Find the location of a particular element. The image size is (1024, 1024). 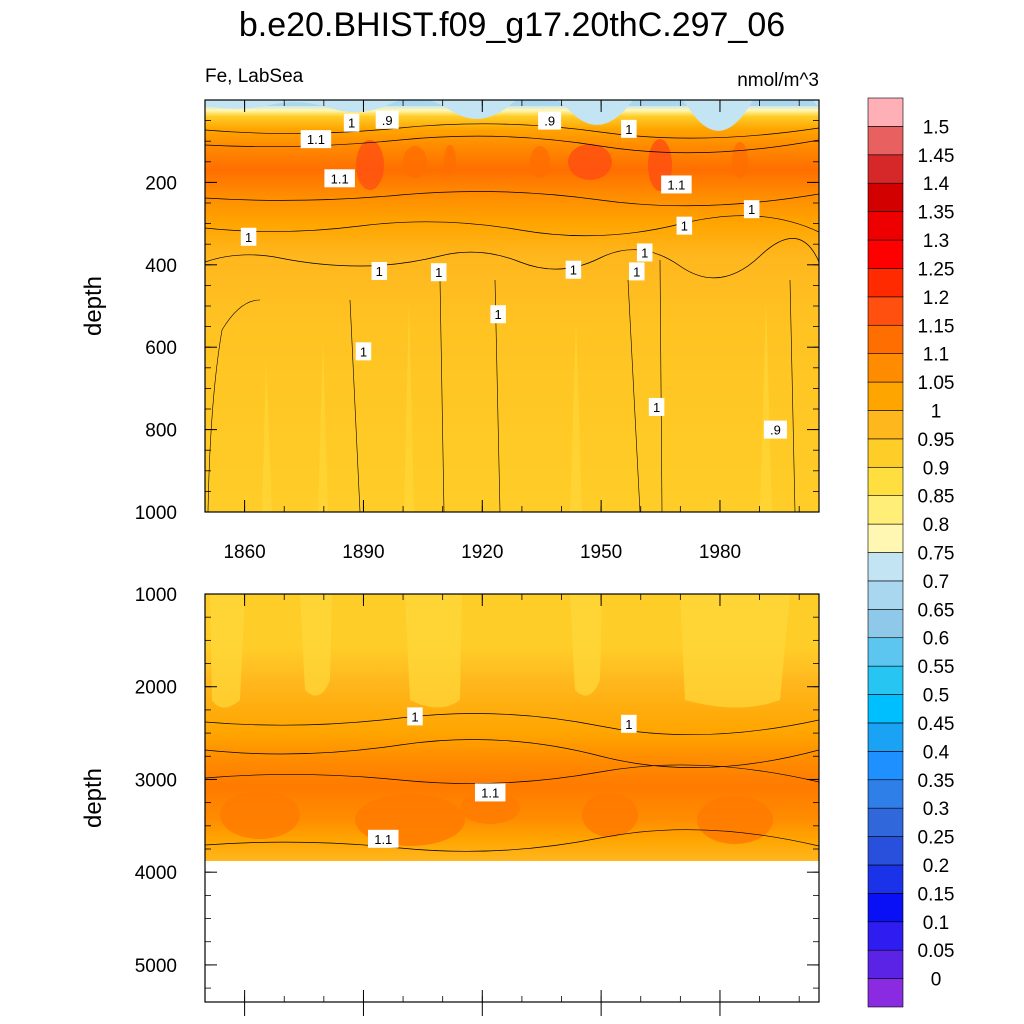

upper-y-tick-label: 1000 is located at coordinates (156, 513).